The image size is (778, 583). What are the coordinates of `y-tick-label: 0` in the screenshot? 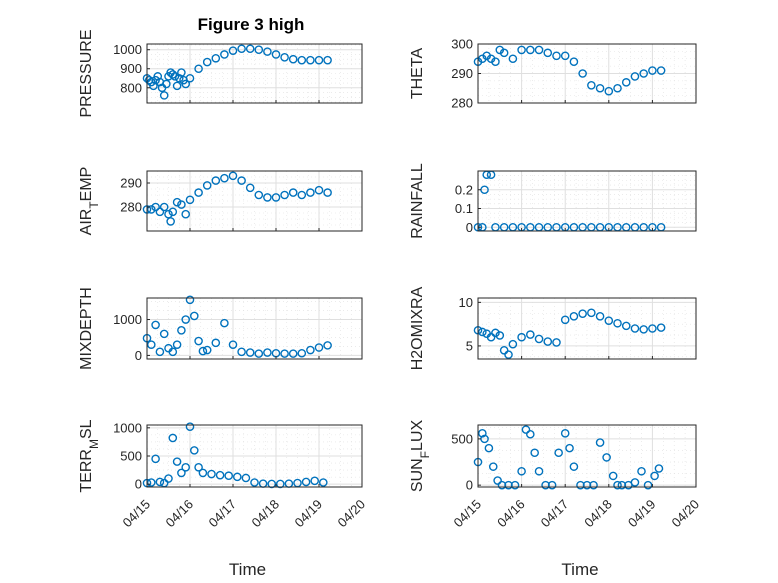 It's located at (138, 484).